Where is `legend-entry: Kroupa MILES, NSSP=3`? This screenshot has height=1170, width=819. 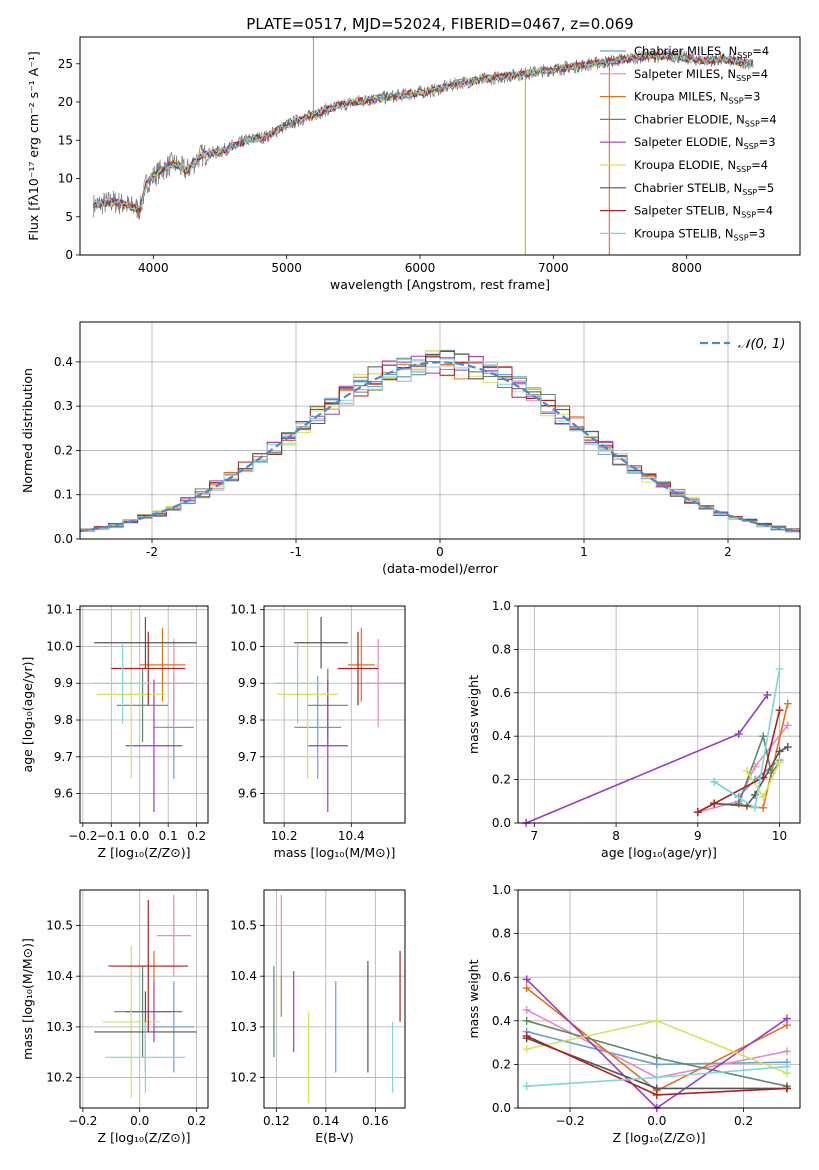 legend-entry: Kroupa MILES, NSSP=3 is located at coordinates (697, 98).